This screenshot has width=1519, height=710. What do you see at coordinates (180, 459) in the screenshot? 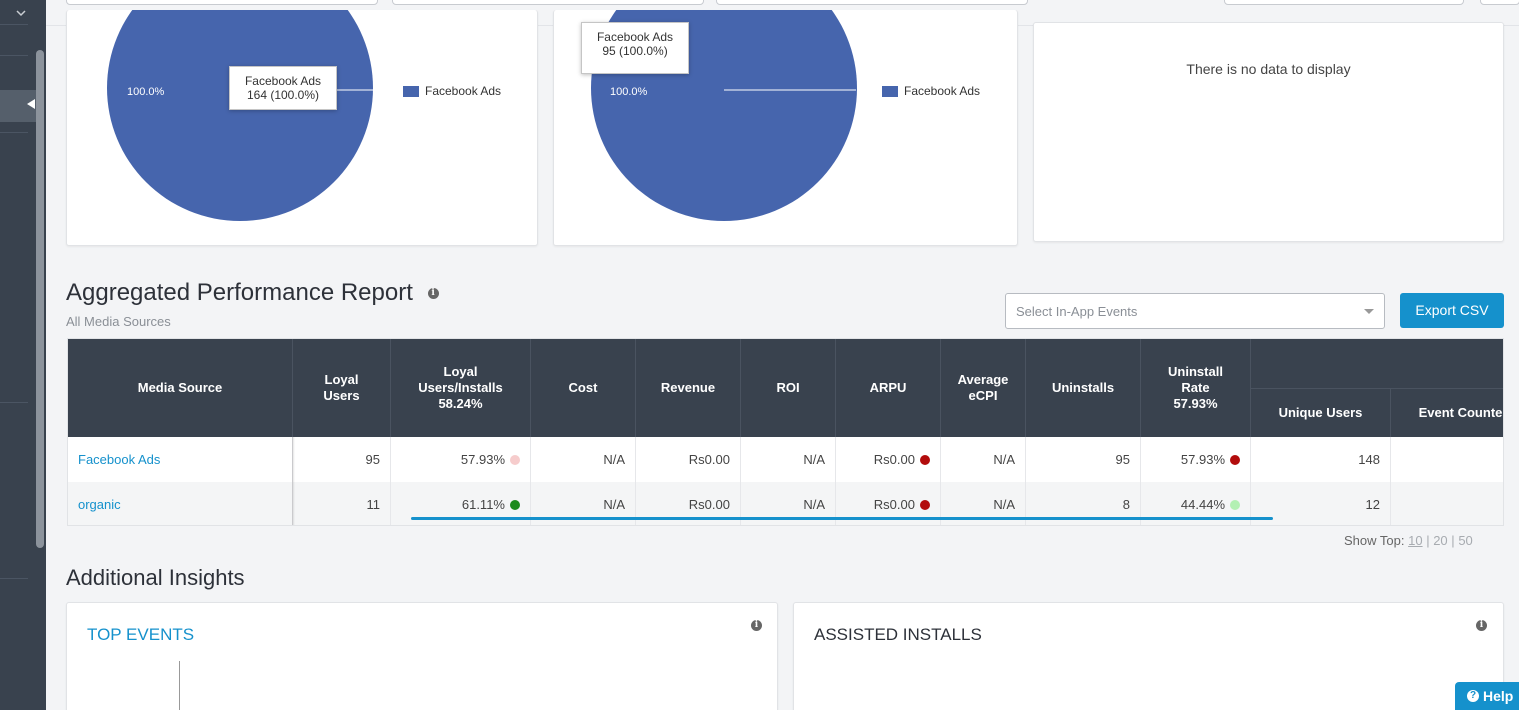
I see `media-source-link: Facebook Ads` at bounding box center [180, 459].